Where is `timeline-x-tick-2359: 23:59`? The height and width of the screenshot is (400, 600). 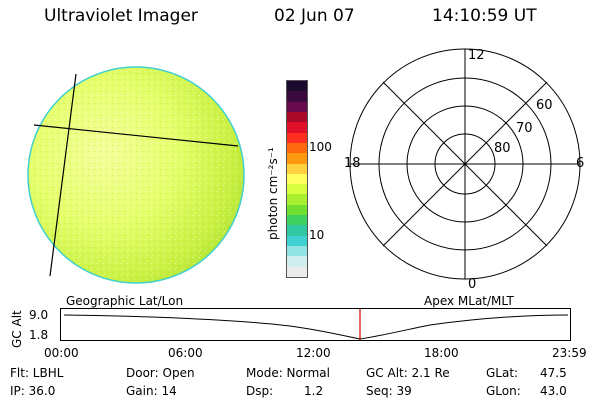
timeline-x-tick-2359: 23:59 is located at coordinates (569, 353).